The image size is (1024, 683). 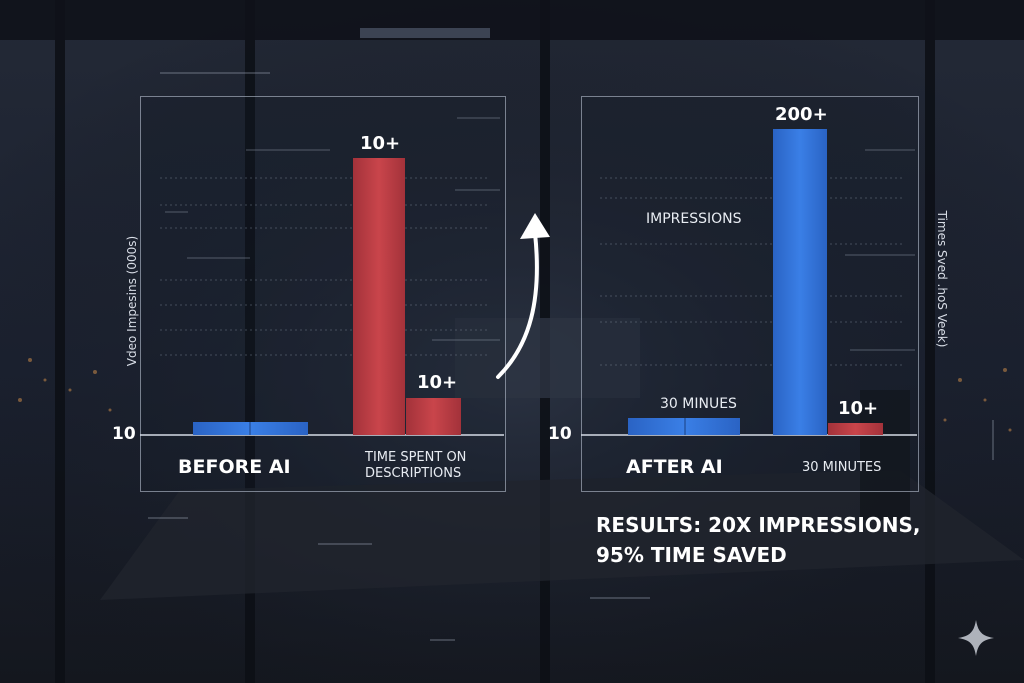 What do you see at coordinates (124, 434) in the screenshot?
I see `left-y-tick: 10` at bounding box center [124, 434].